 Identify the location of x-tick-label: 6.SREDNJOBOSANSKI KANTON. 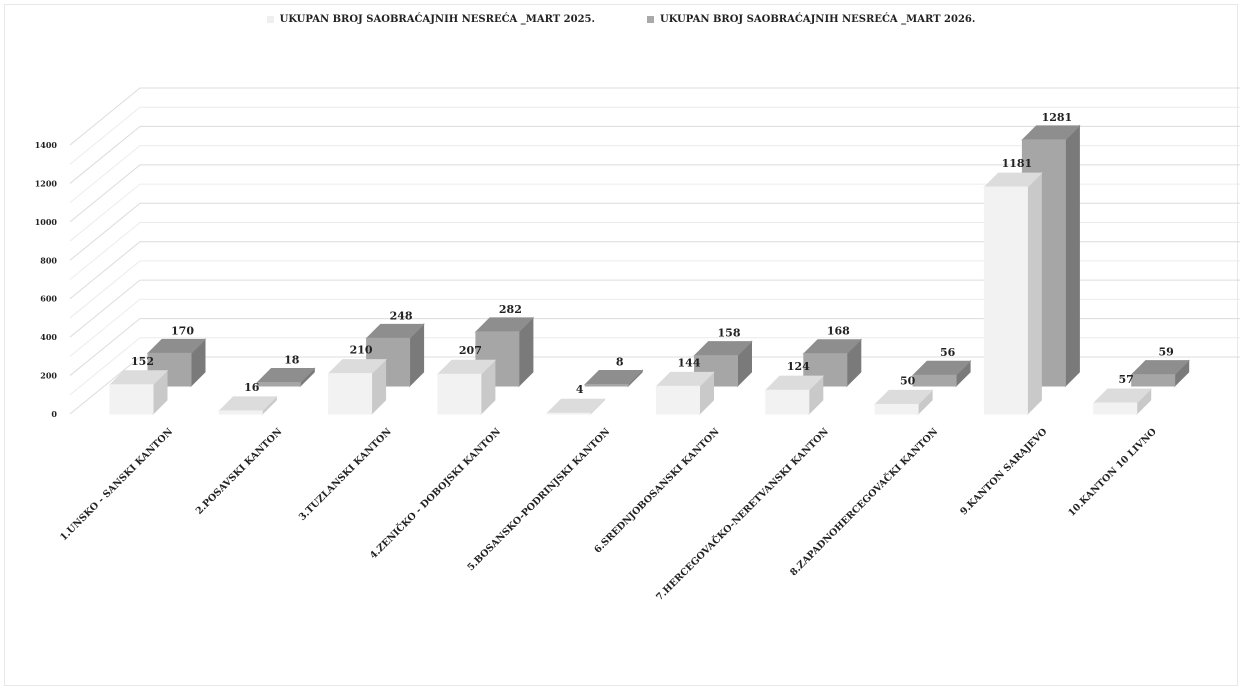
(657, 491).